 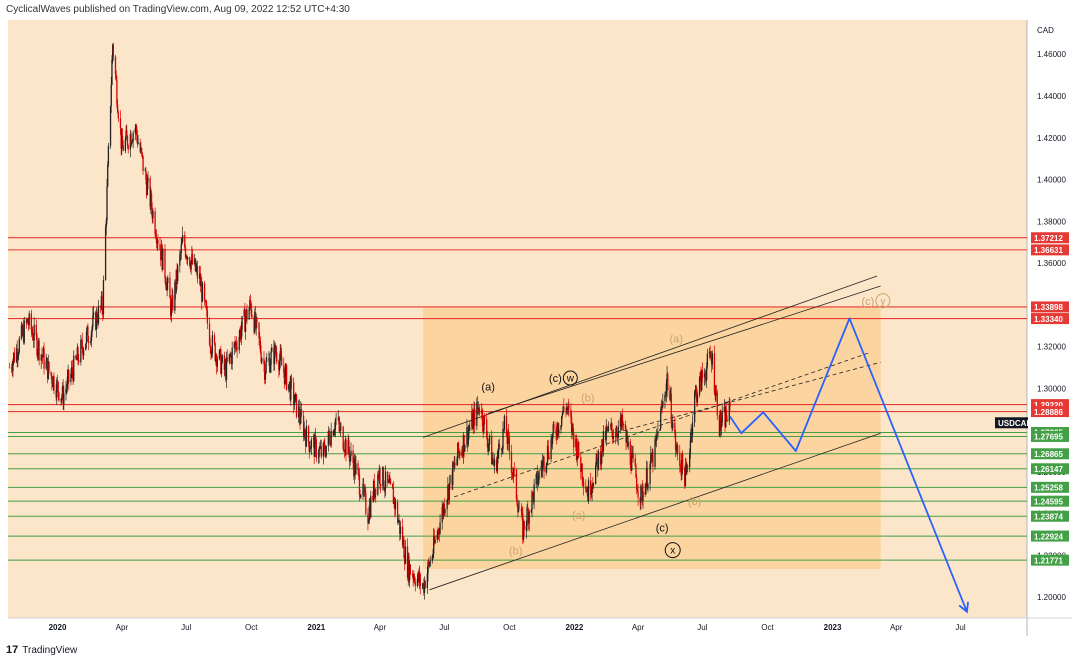 I want to click on symbol-price-tag, so click(x=1011, y=423).